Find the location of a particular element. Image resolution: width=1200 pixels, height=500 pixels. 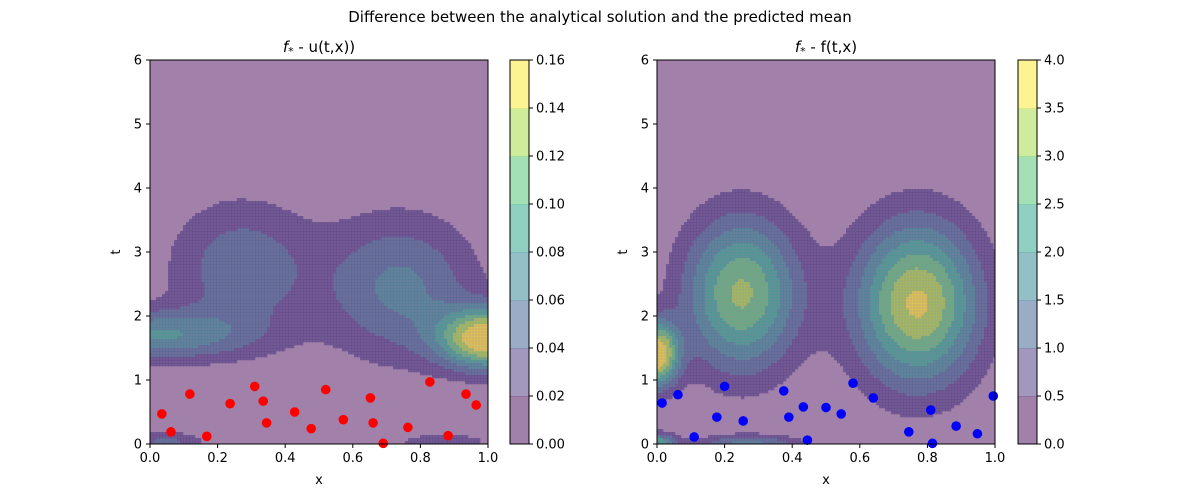

colorbar-tick-label: 0.10 is located at coordinates (550, 205).